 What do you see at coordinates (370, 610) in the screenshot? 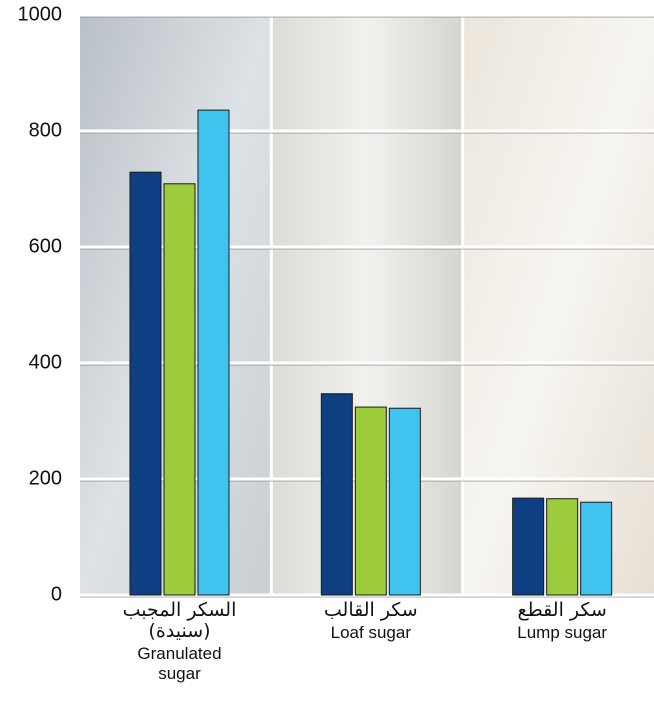
I see `category-label-arabic: سكر القالب` at bounding box center [370, 610].